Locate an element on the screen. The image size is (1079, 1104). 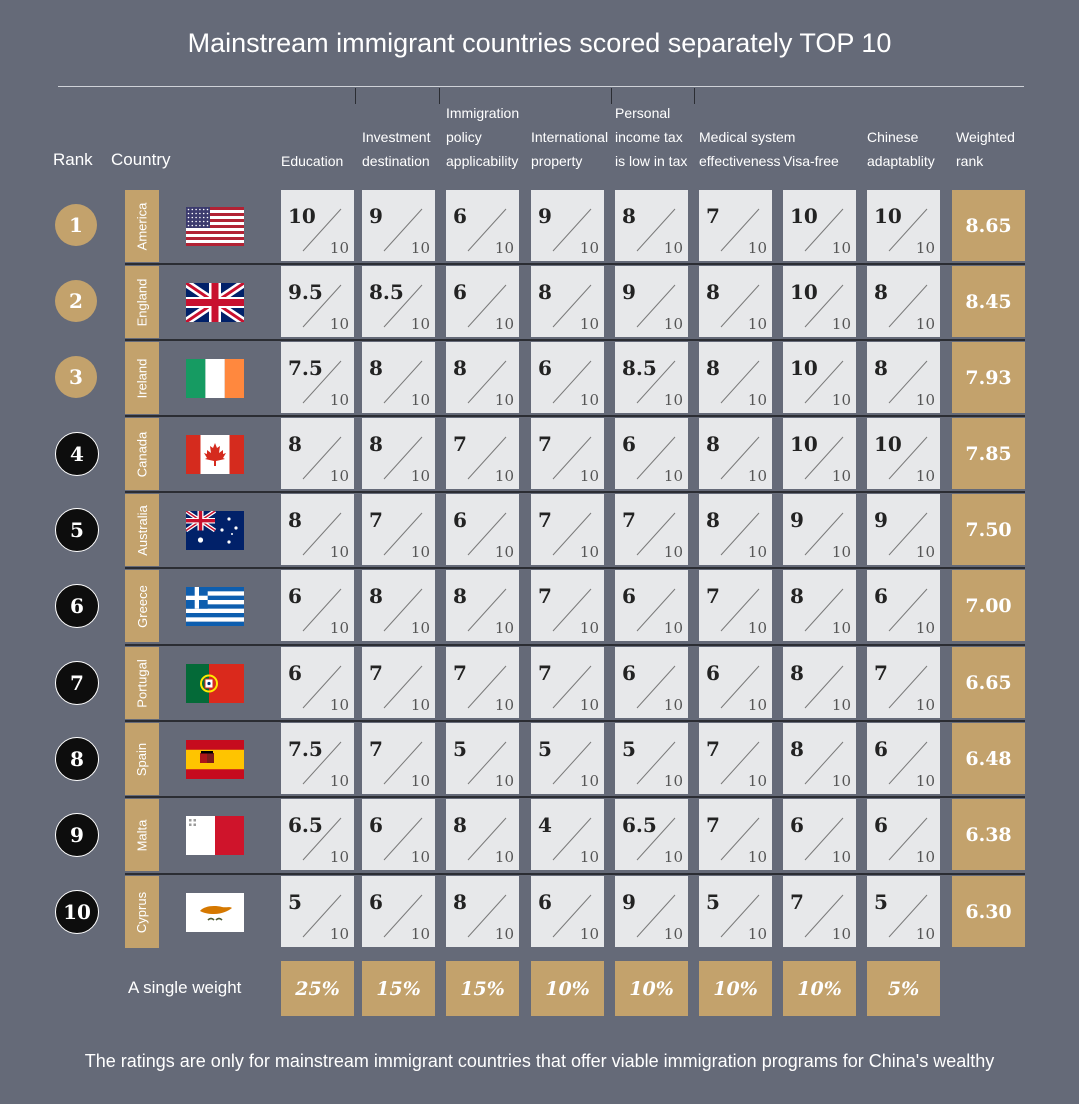
column-header-line: Medical system is located at coordinates (747, 137).